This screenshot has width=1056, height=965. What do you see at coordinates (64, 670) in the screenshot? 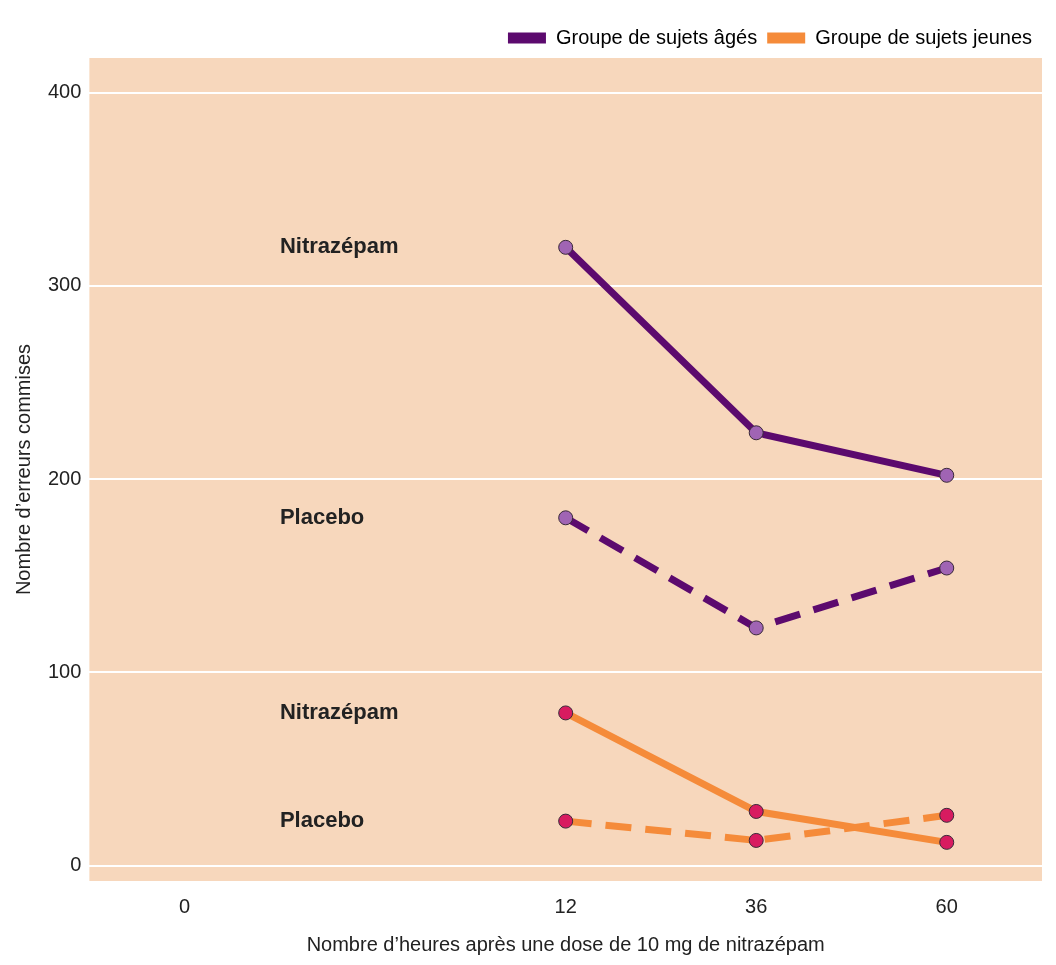
I see `y-tick-label: 100` at bounding box center [64, 670].